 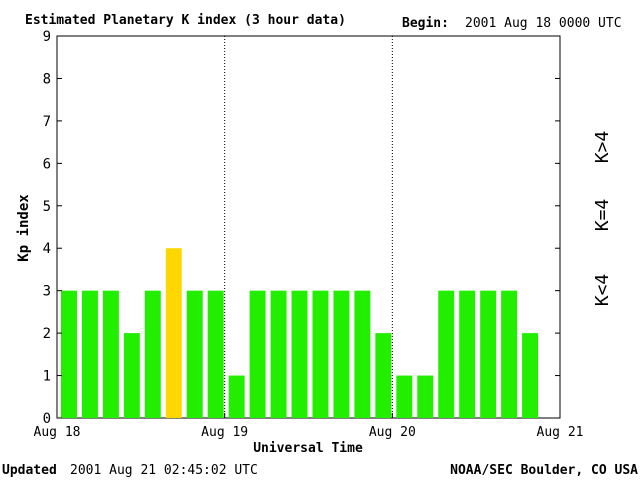 I want to click on y-tick-label: 2, so click(x=47, y=334).